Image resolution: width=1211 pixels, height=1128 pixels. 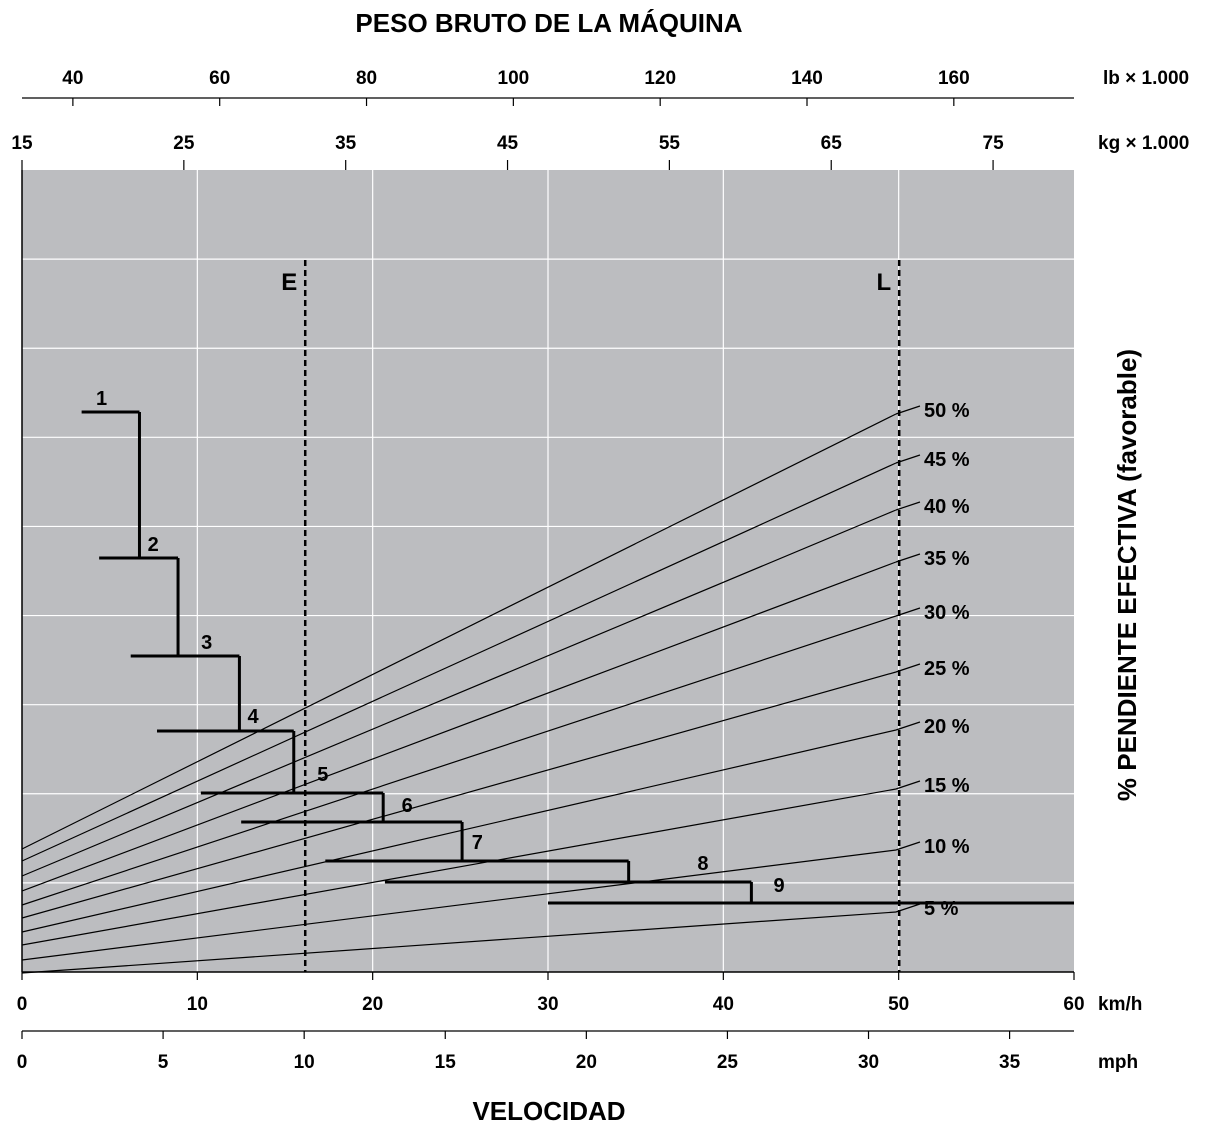 I want to click on gear-label: 7, so click(x=477, y=843).